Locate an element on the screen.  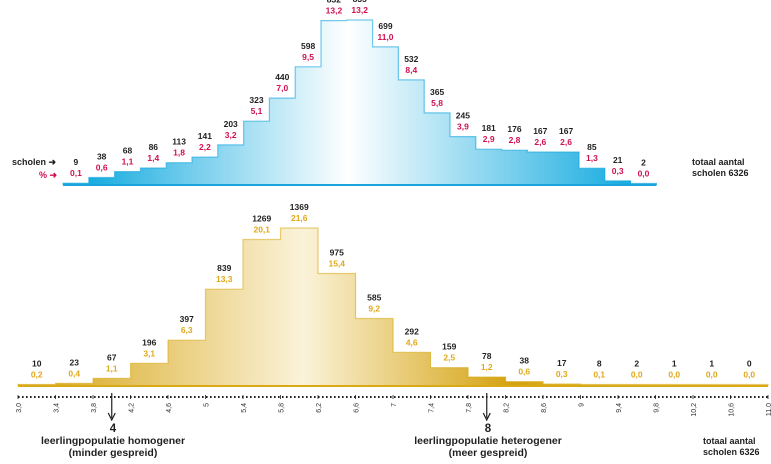
top-pct-label: 0,1 is located at coordinates (76, 173).